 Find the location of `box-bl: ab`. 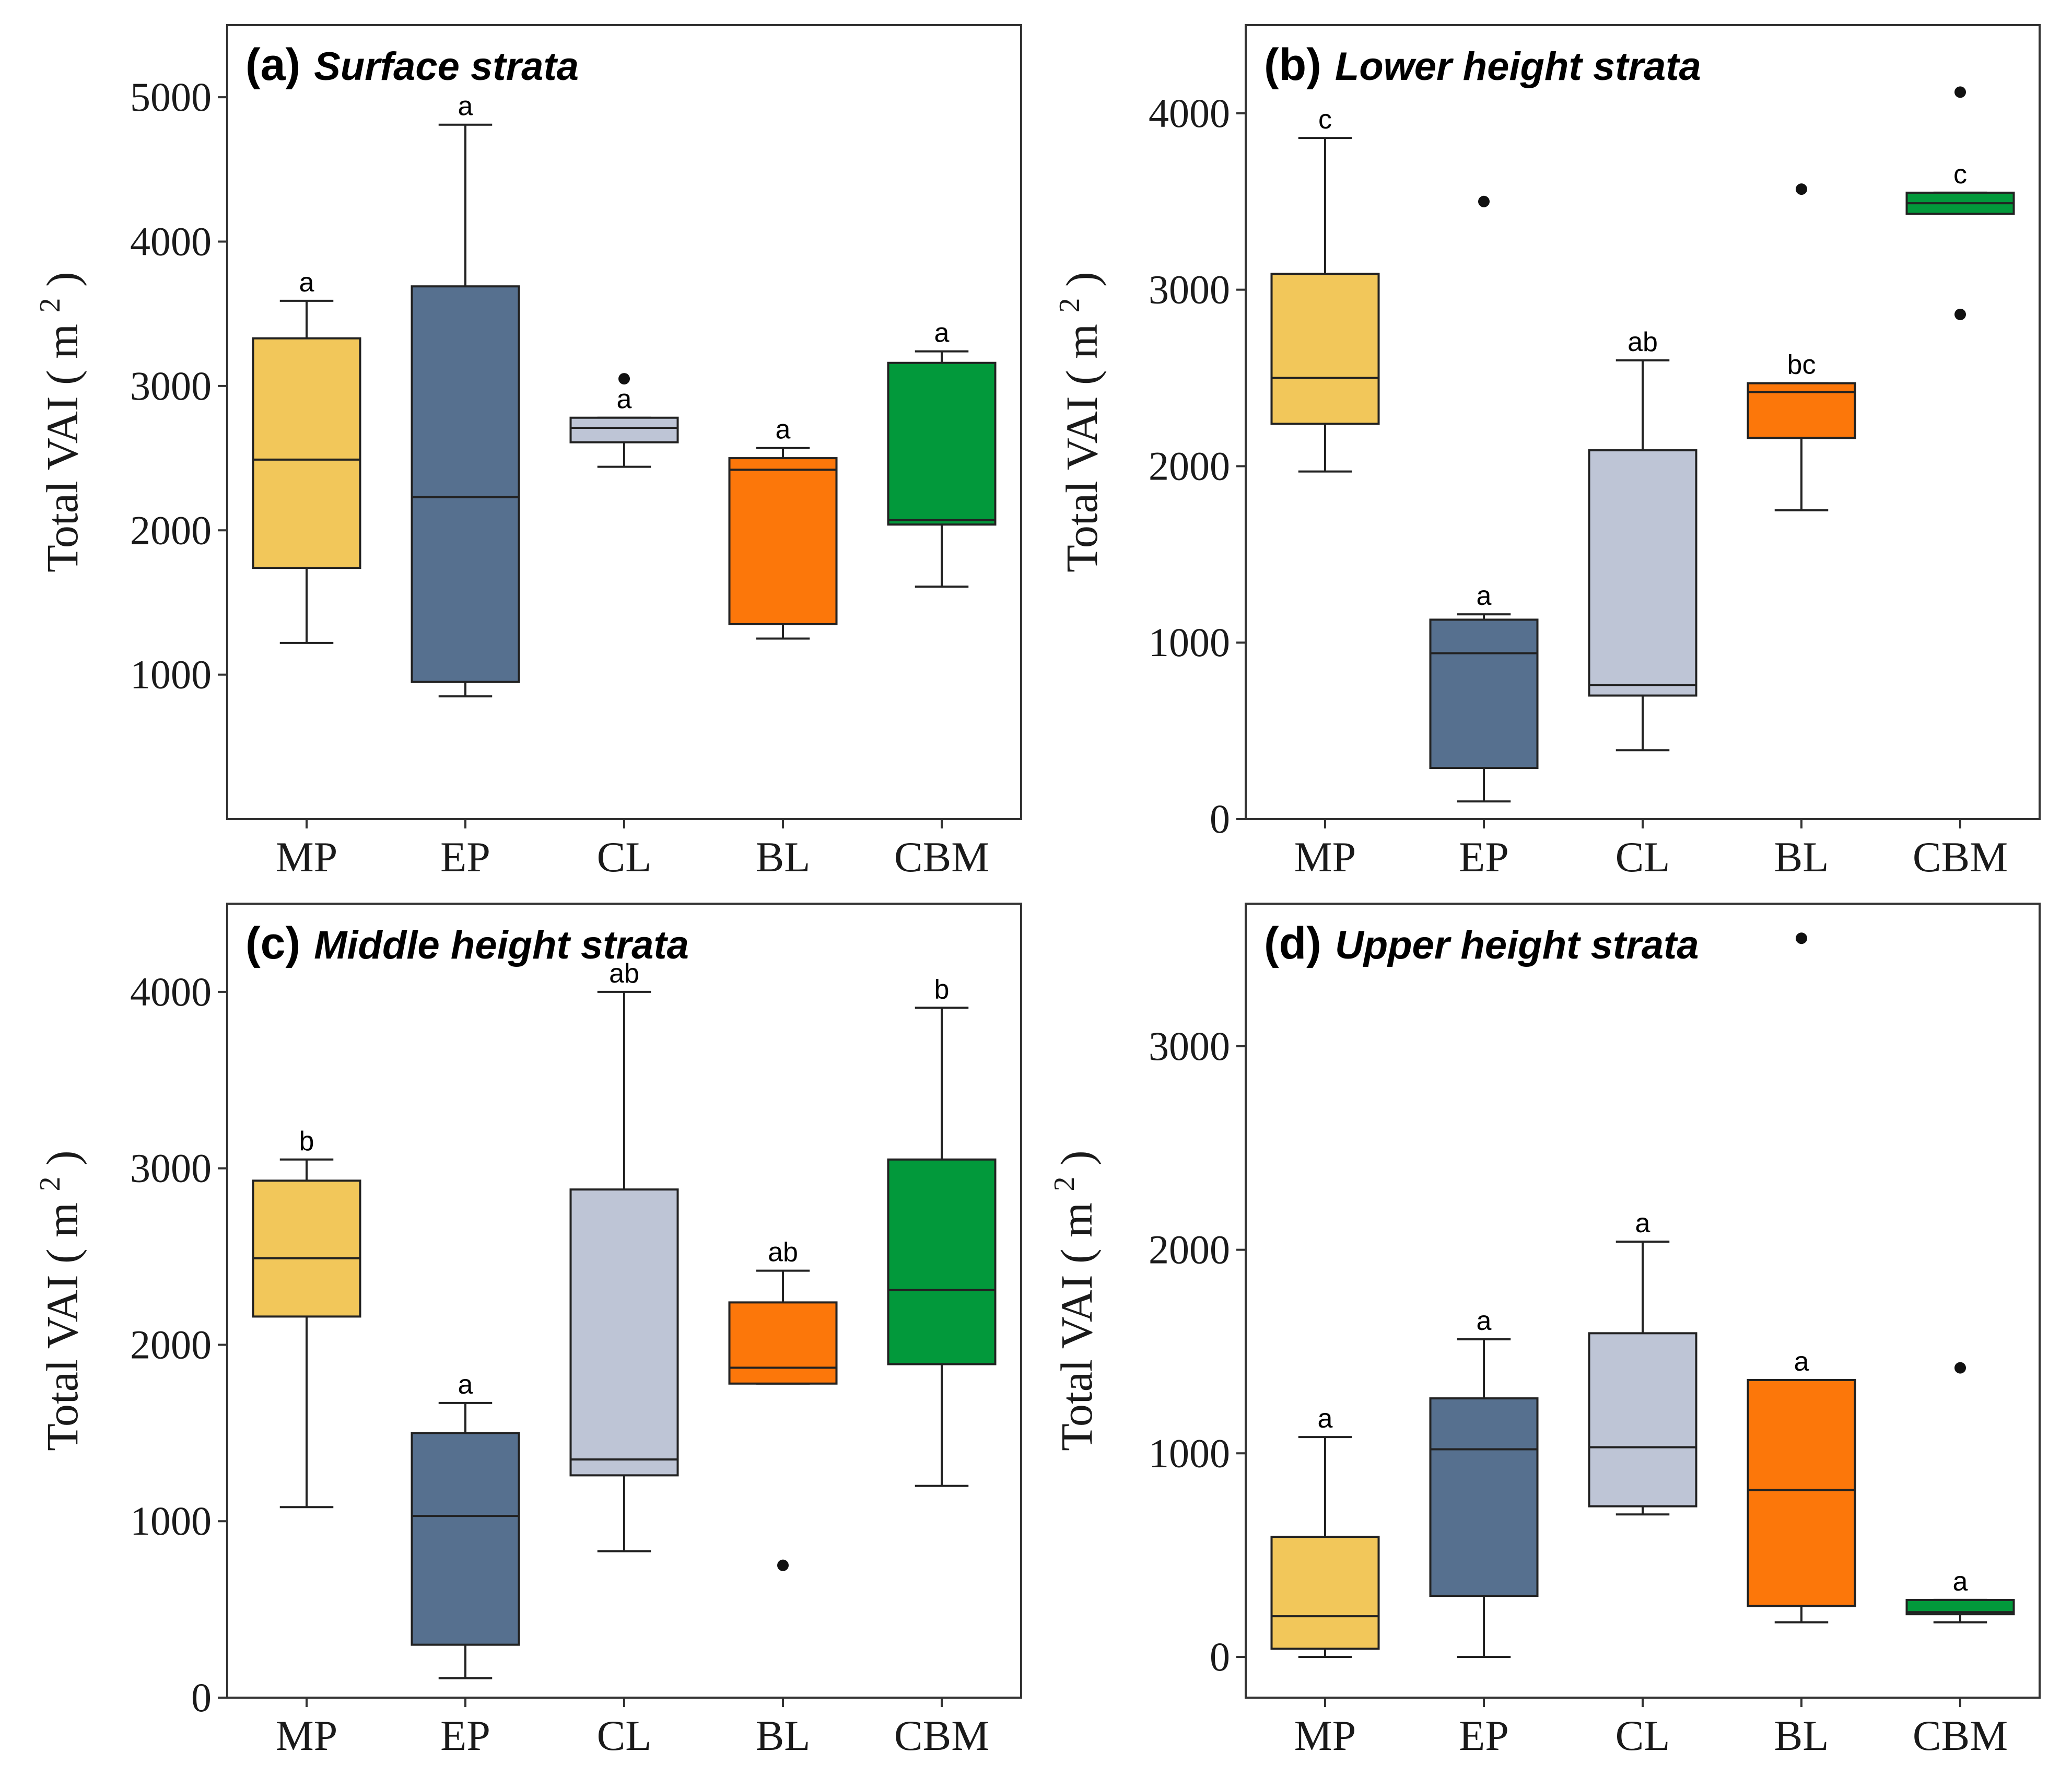

box-bl: ab is located at coordinates (783, 1404).